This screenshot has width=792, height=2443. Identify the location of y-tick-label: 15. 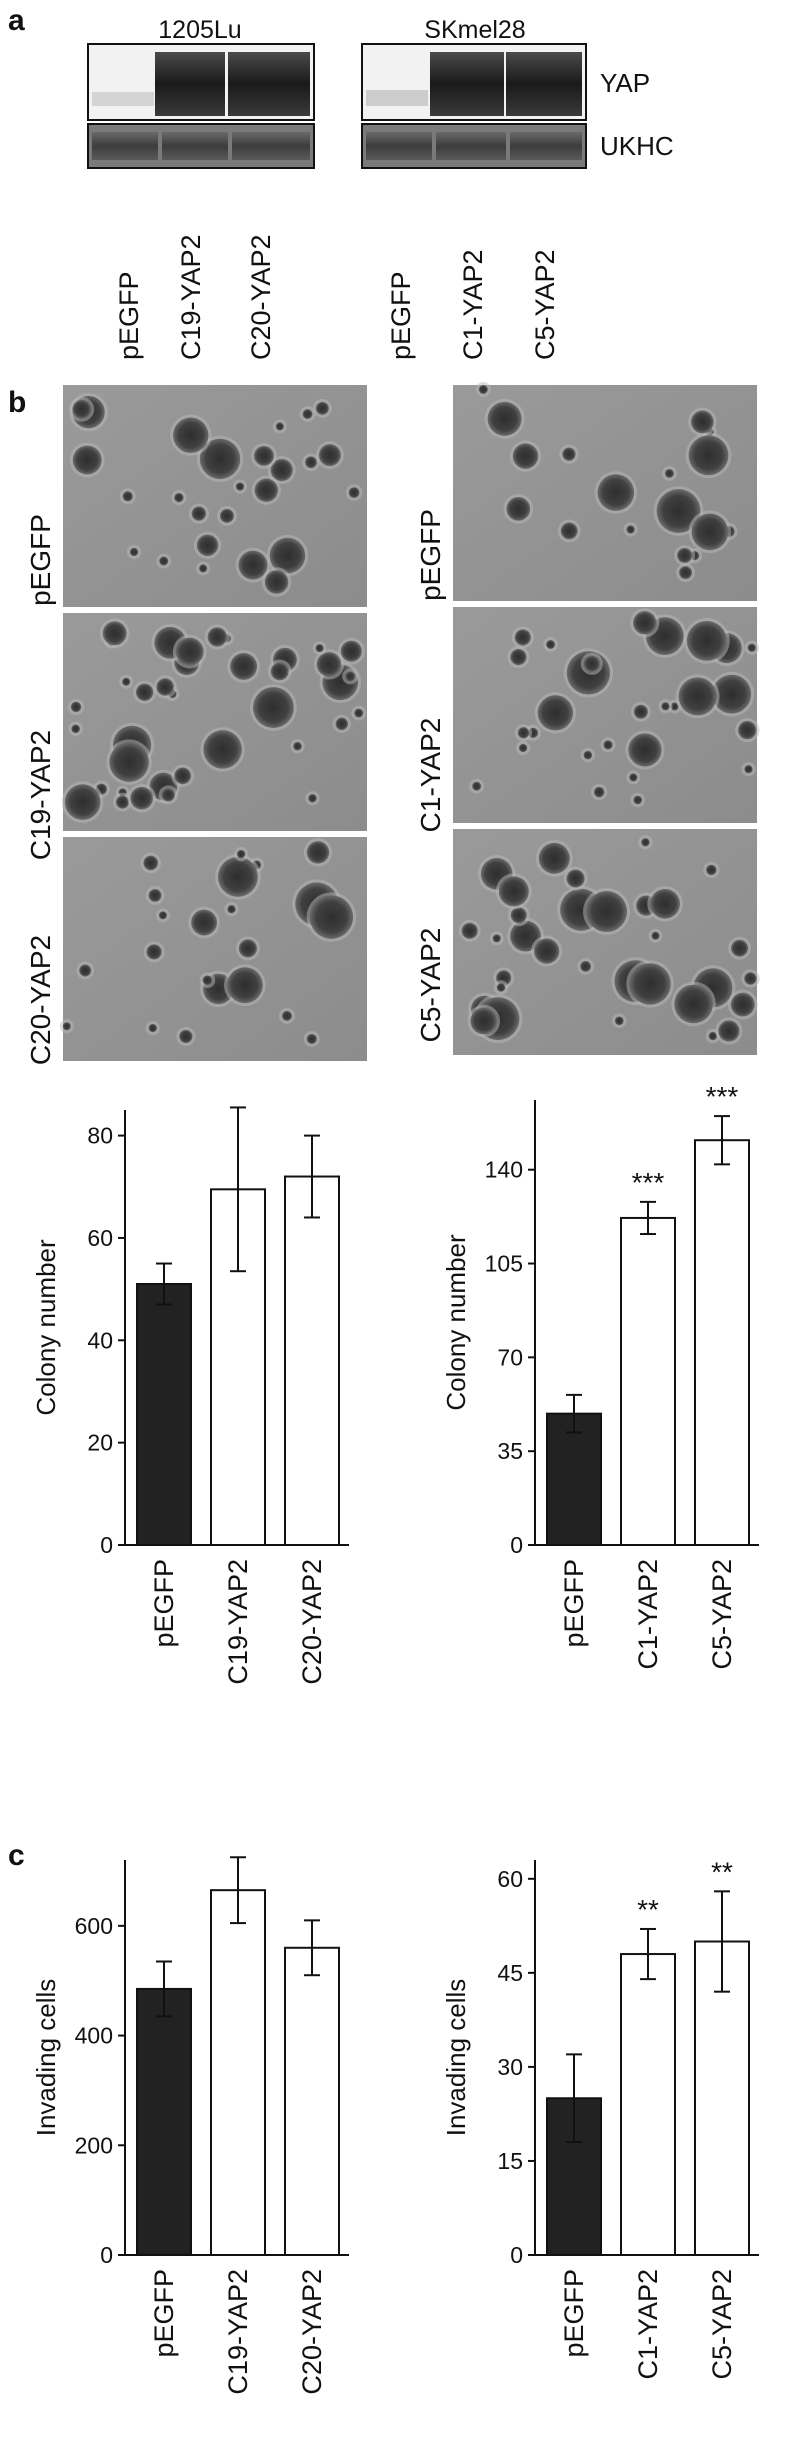
(510, 2161).